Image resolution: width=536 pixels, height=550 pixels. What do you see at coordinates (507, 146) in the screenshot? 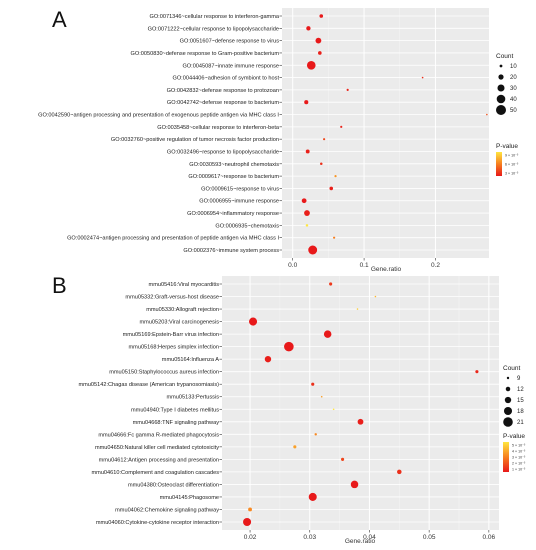
I see `color-legend-title-a: P-value` at bounding box center [507, 146].